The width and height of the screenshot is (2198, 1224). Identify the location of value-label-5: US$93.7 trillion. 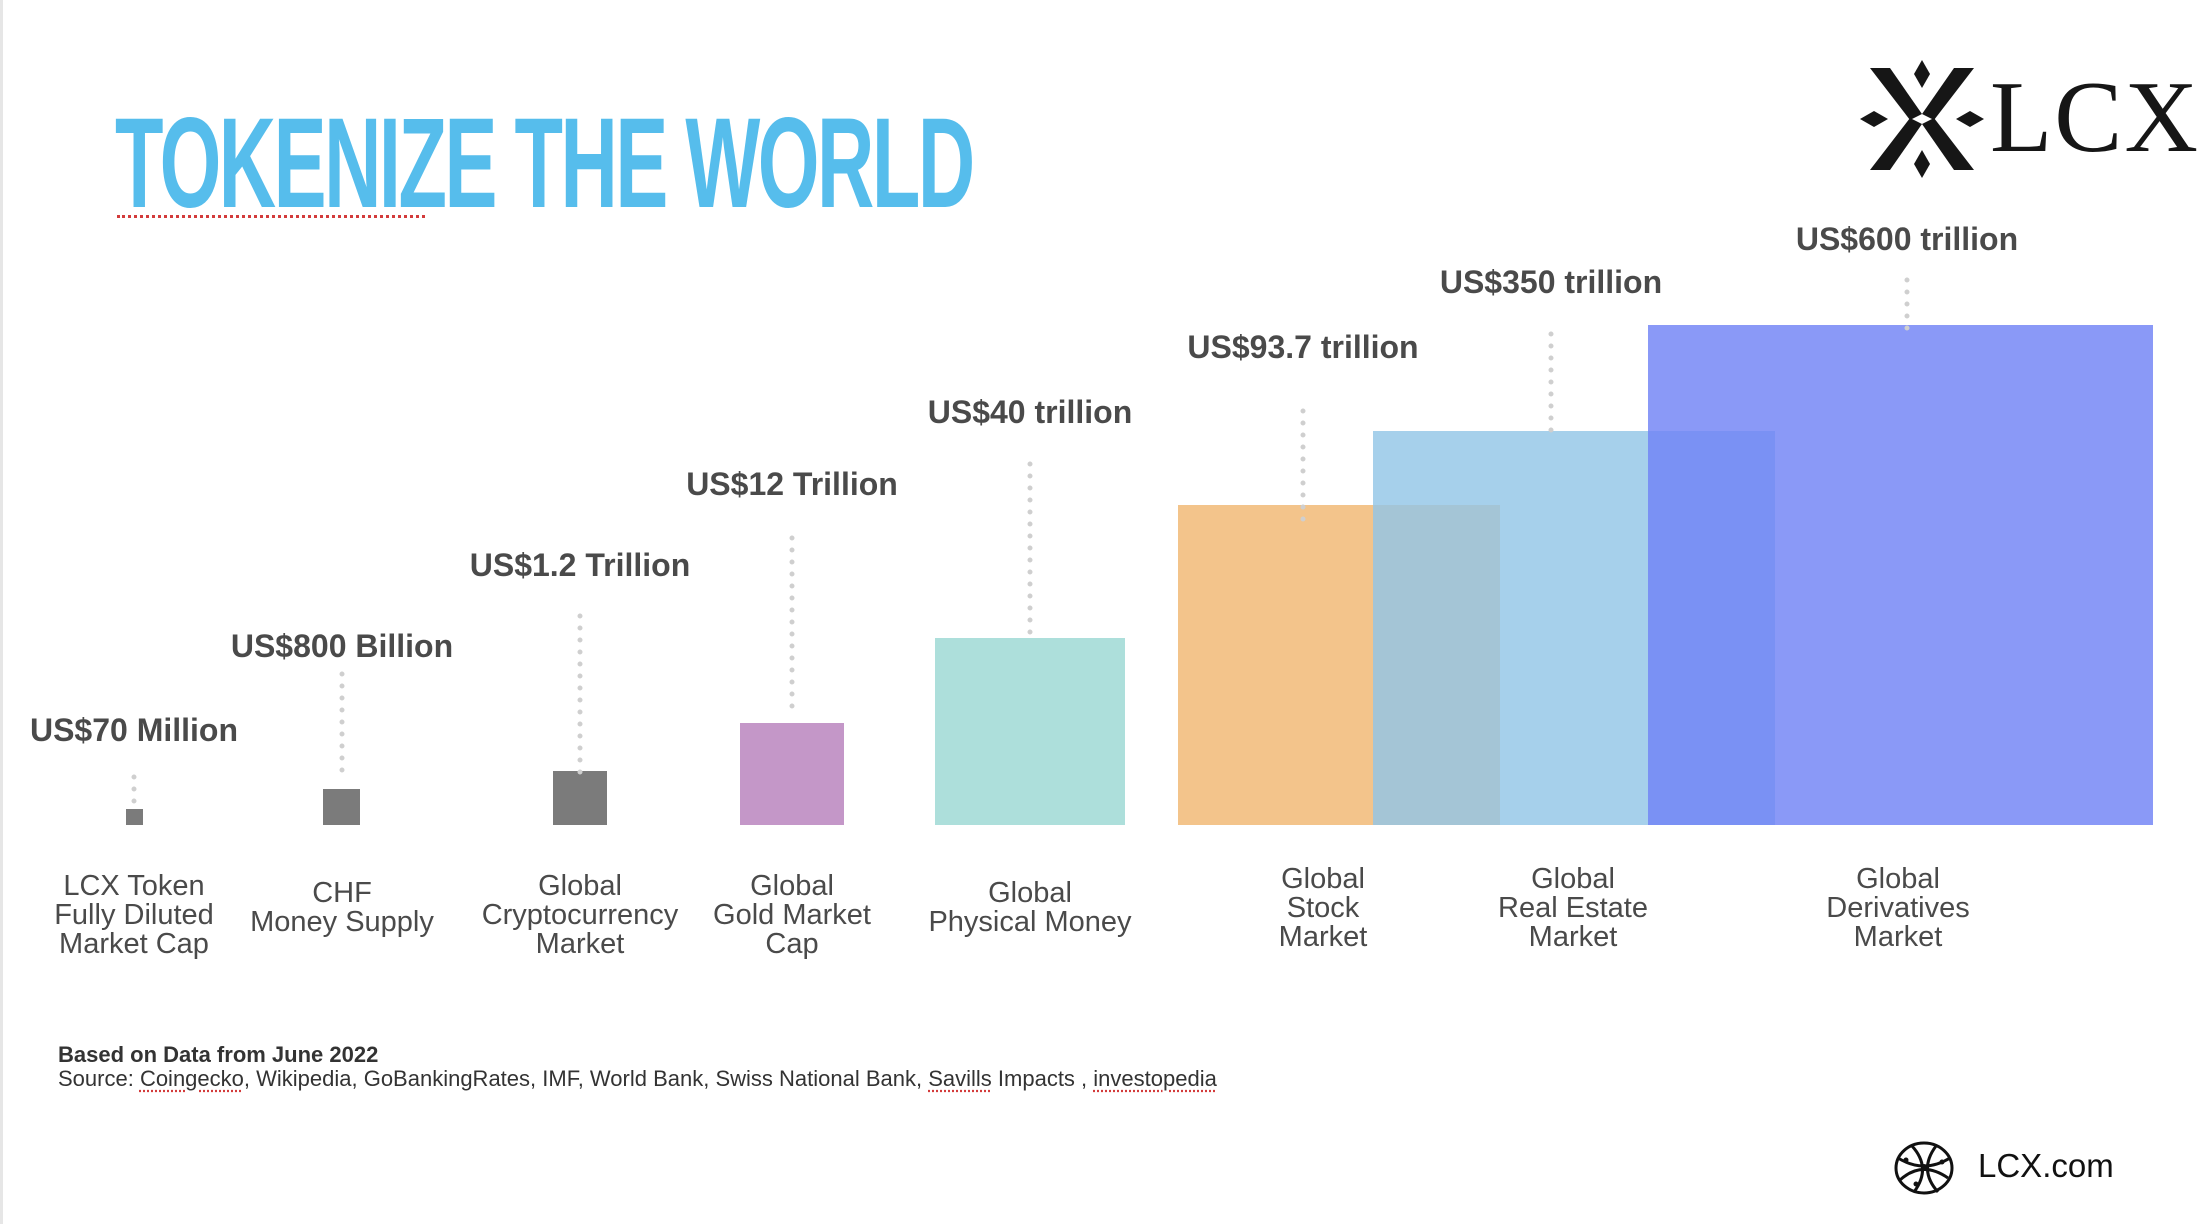
(1302, 347).